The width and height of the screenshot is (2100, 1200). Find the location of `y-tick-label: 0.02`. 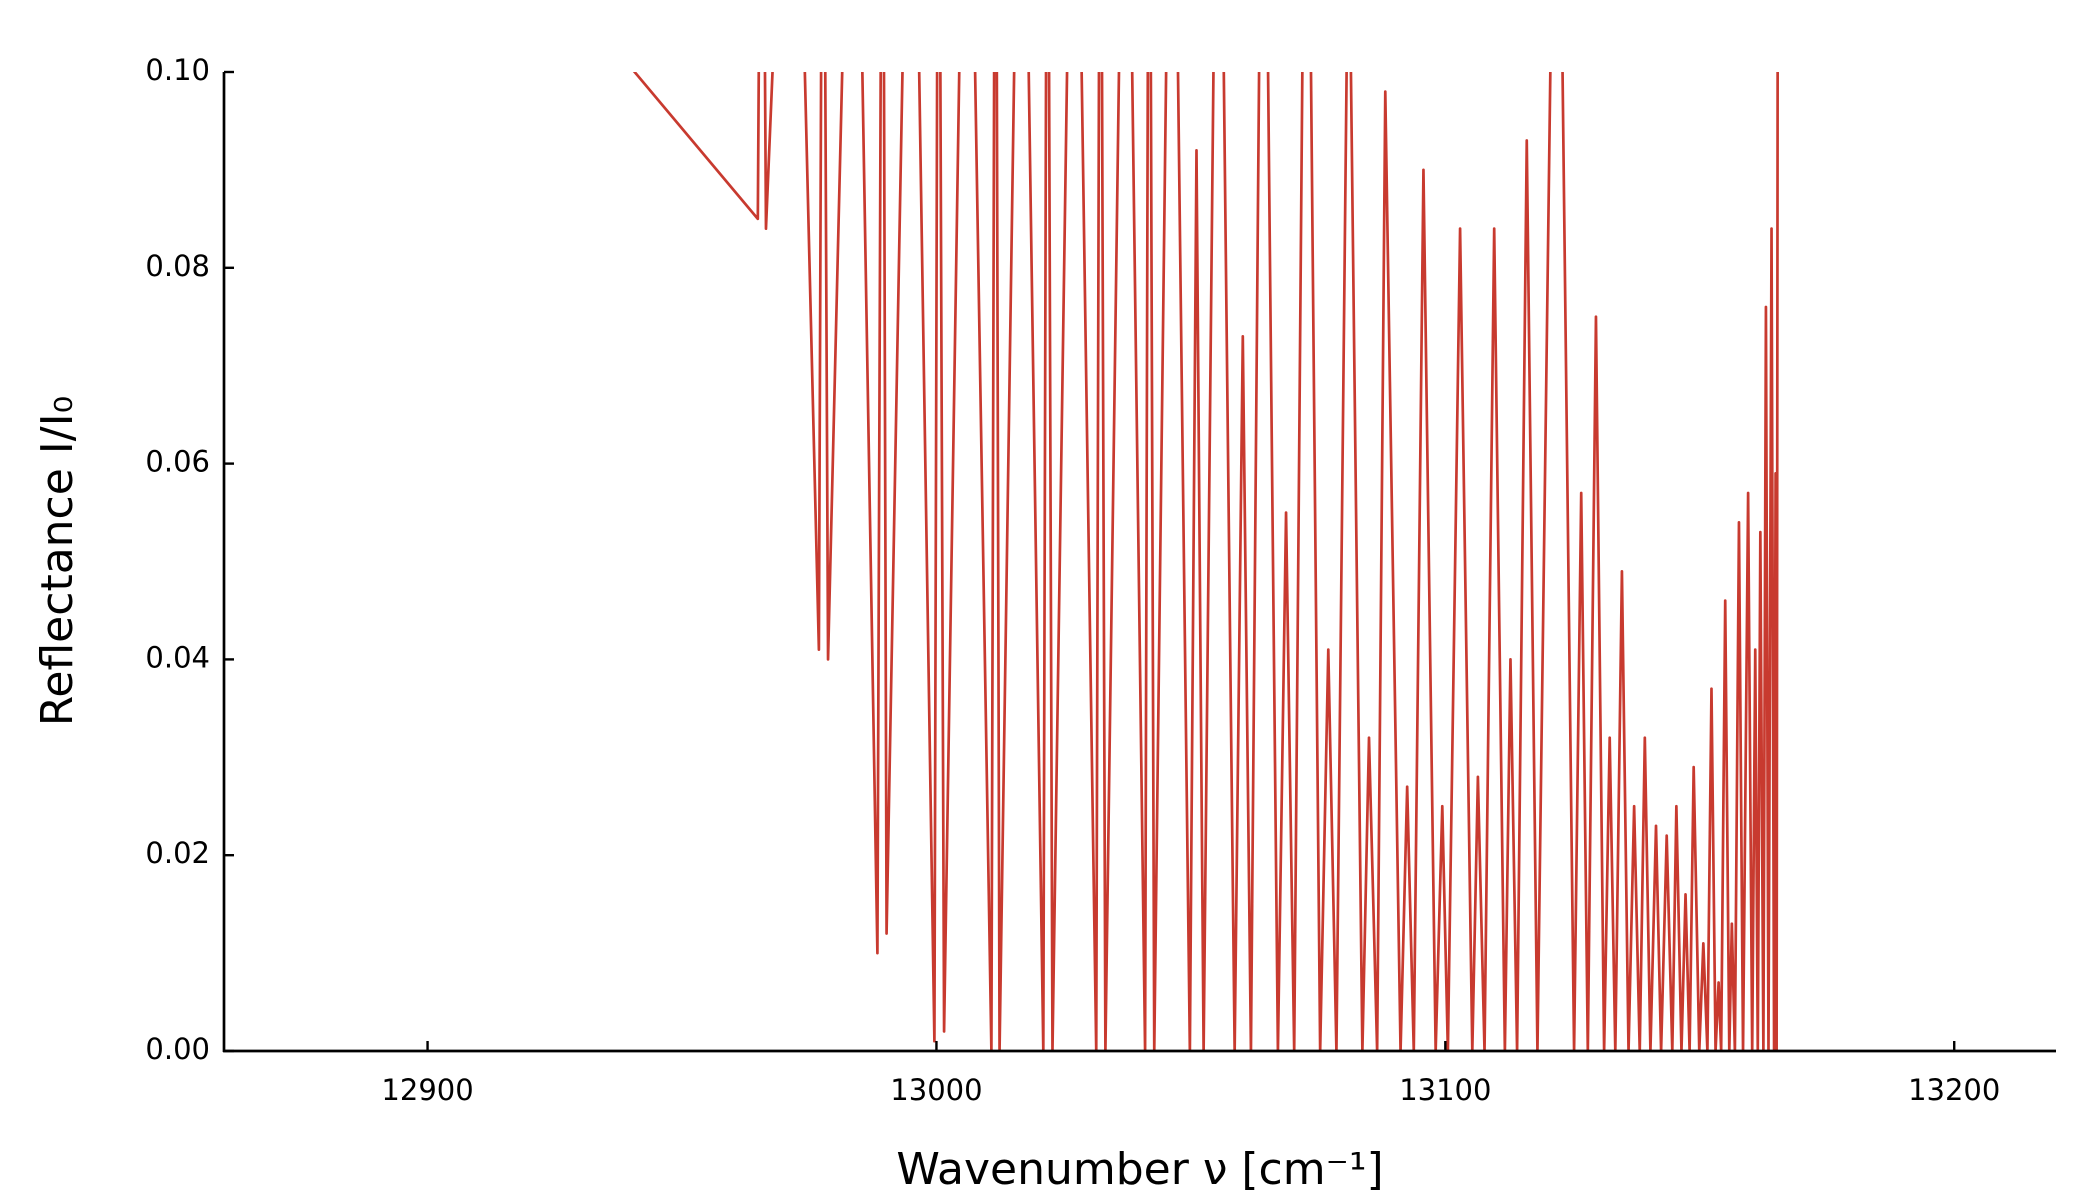

y-tick-label: 0.02 is located at coordinates (177, 853).